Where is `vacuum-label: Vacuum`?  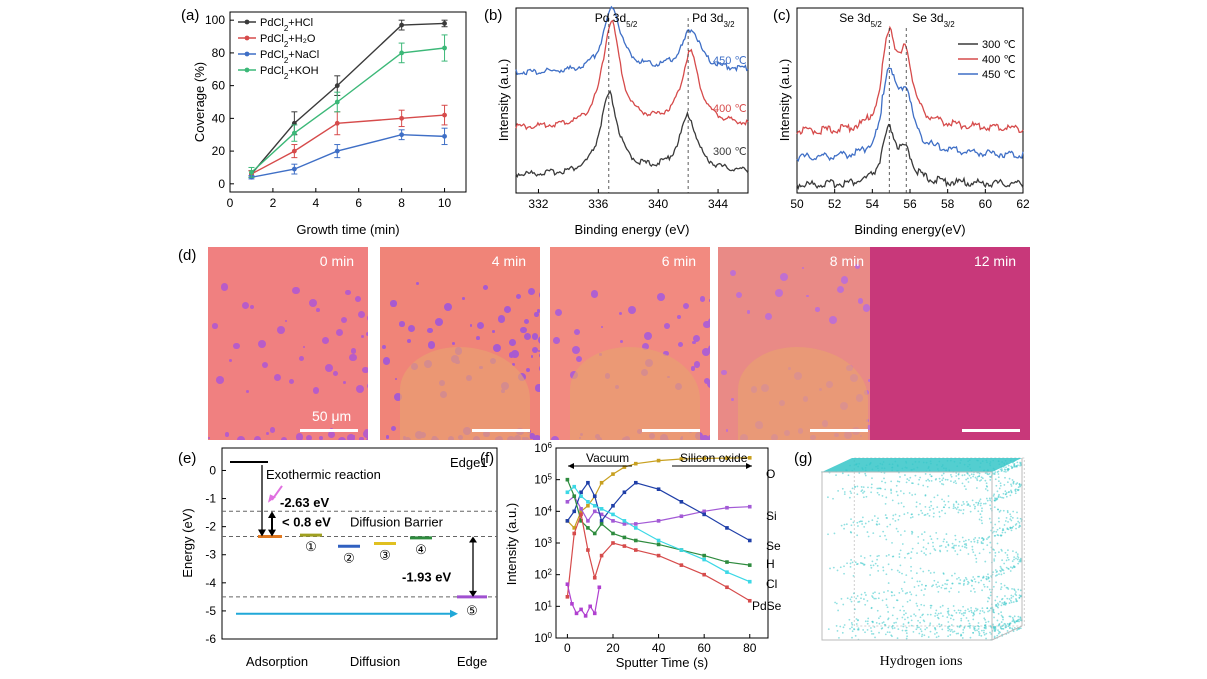 vacuum-label: Vacuum is located at coordinates (607, 458).